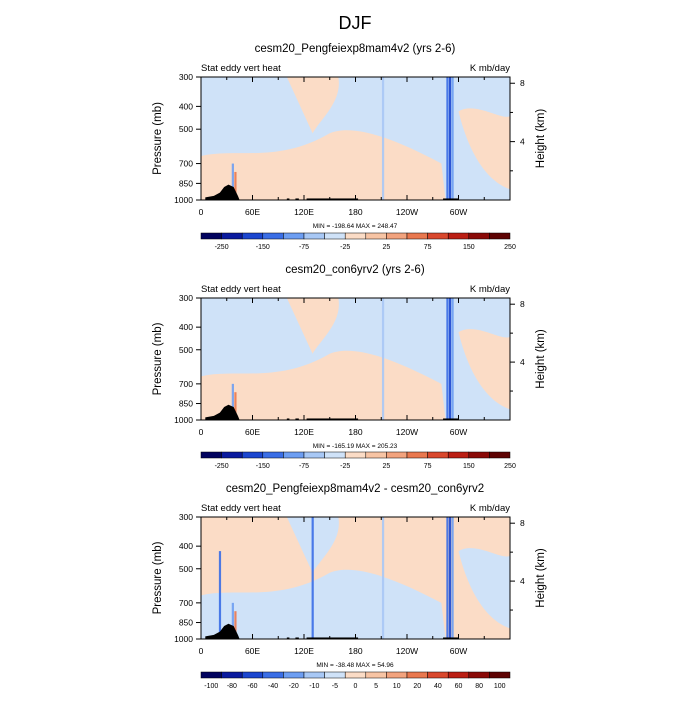 Image resolution: width=700 pixels, height=705 pixels. What do you see at coordinates (356, 686) in the screenshot?
I see `colorbar-label: 0` at bounding box center [356, 686].